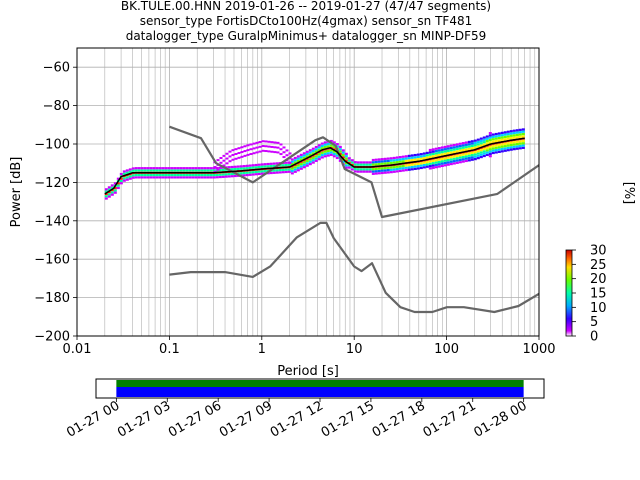 This screenshot has height=480, width=640. I want to click on timeline-coverage-bottom, so click(320, 392).